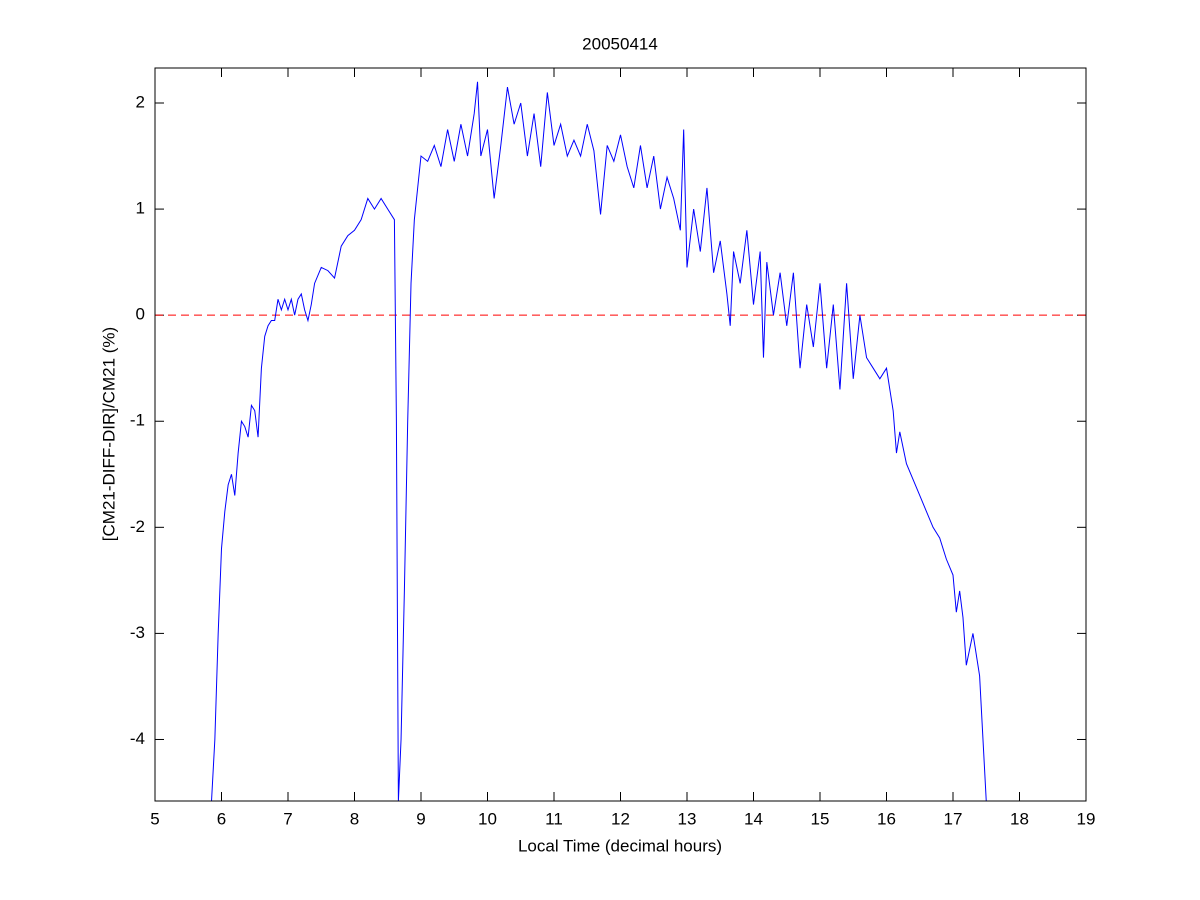 The height and width of the screenshot is (900, 1200). Describe the element at coordinates (753, 818) in the screenshot. I see `x-tick-label: 14` at that location.